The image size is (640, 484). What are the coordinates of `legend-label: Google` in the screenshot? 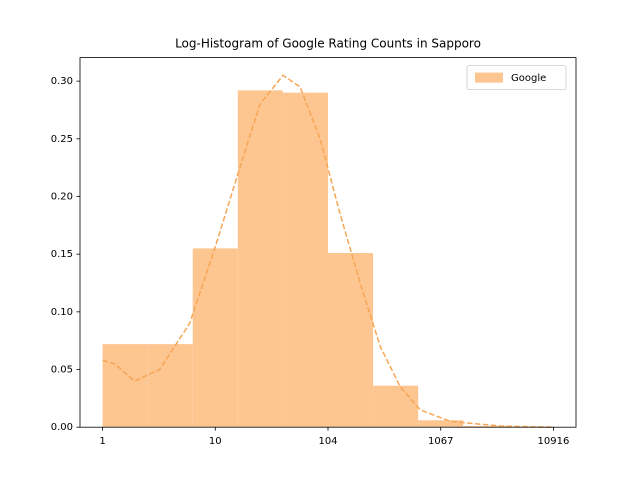 It's located at (528, 78).